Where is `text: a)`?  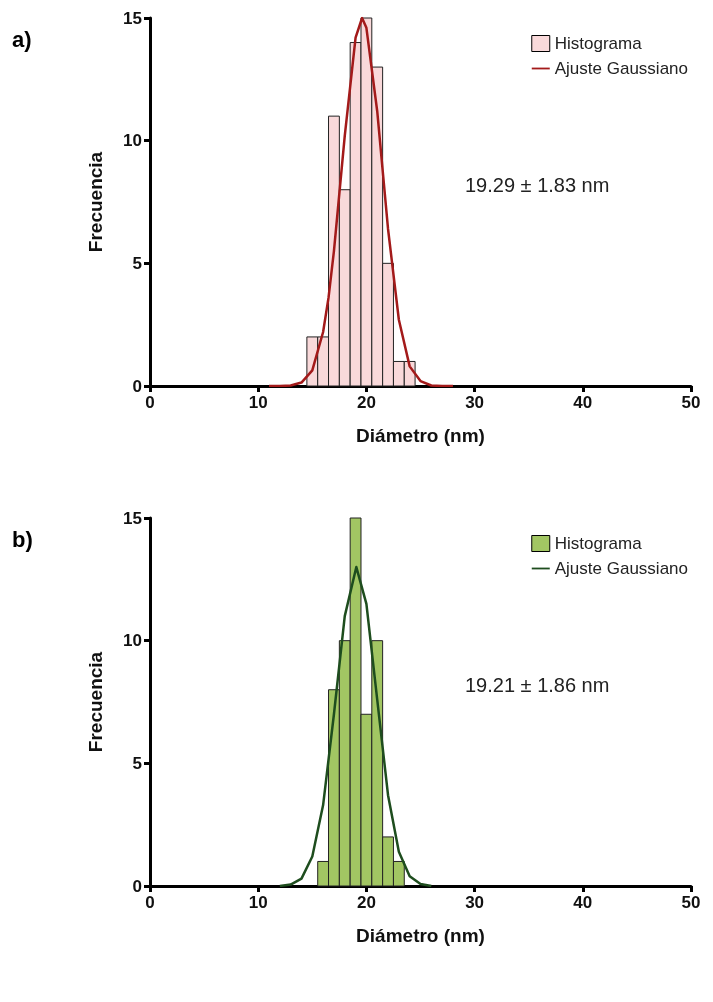 text: a) is located at coordinates (22, 39).